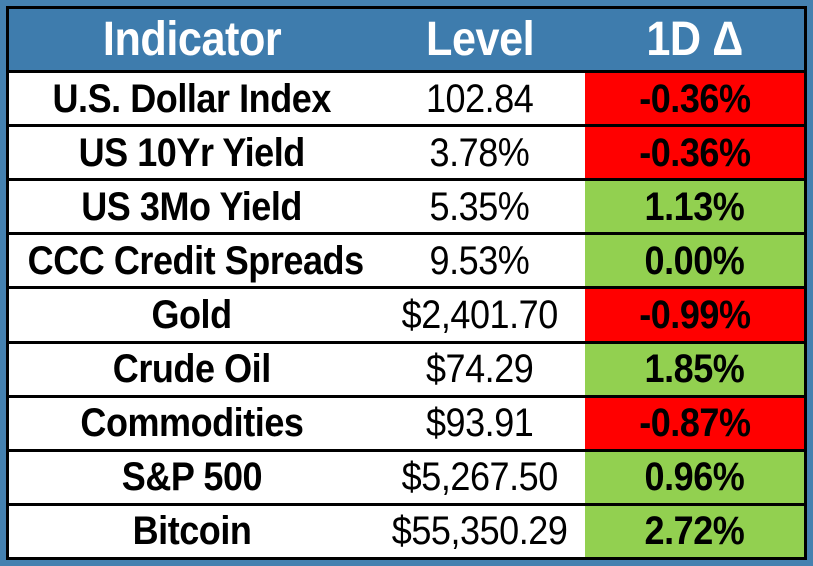  I want to click on table-row: U.S. Dollar Index 102.84 -0.36%, so click(406, 97).